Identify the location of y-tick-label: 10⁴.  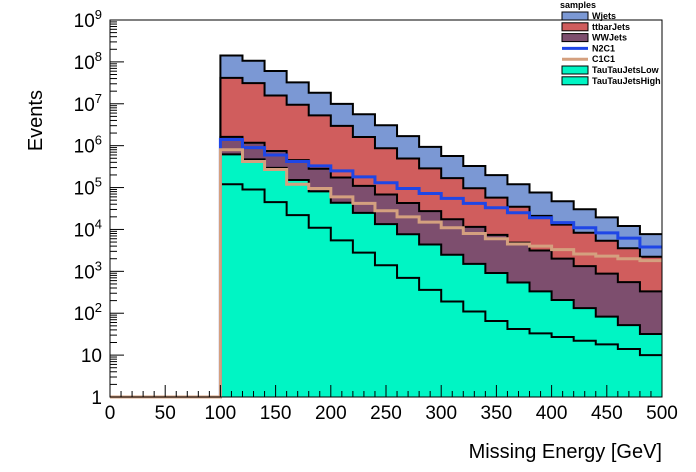
(88, 228).